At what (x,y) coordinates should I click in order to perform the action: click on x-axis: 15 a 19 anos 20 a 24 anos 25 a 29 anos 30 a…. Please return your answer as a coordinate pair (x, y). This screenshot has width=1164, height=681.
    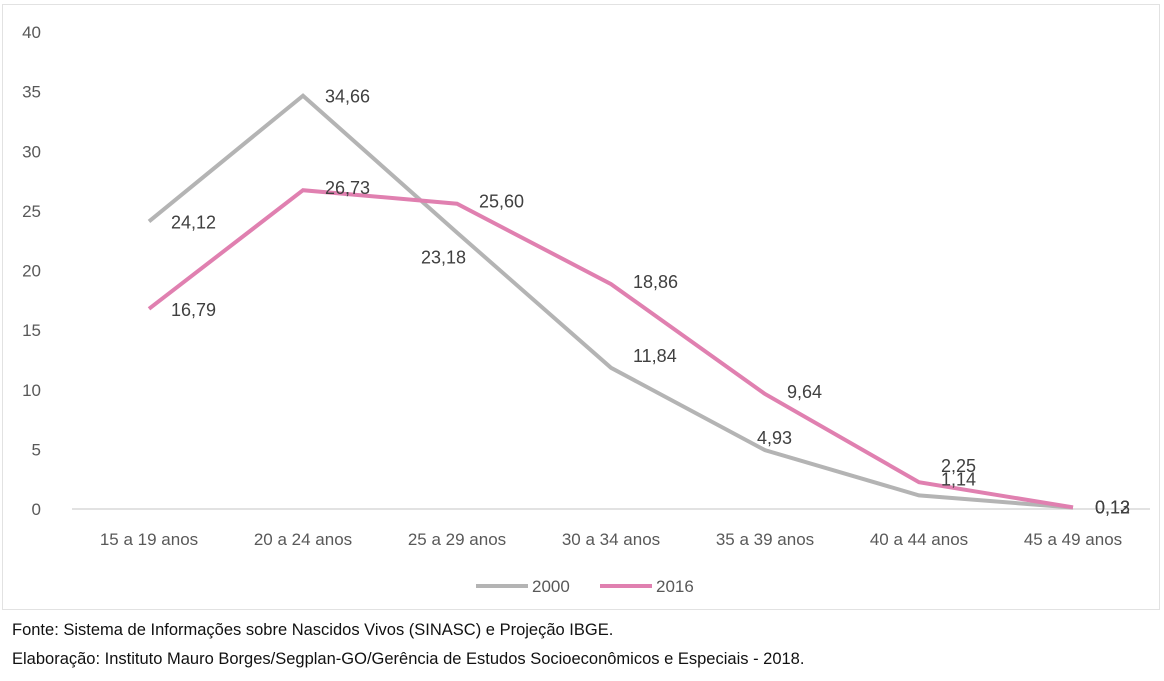
    Looking at the image, I should click on (611, 528).